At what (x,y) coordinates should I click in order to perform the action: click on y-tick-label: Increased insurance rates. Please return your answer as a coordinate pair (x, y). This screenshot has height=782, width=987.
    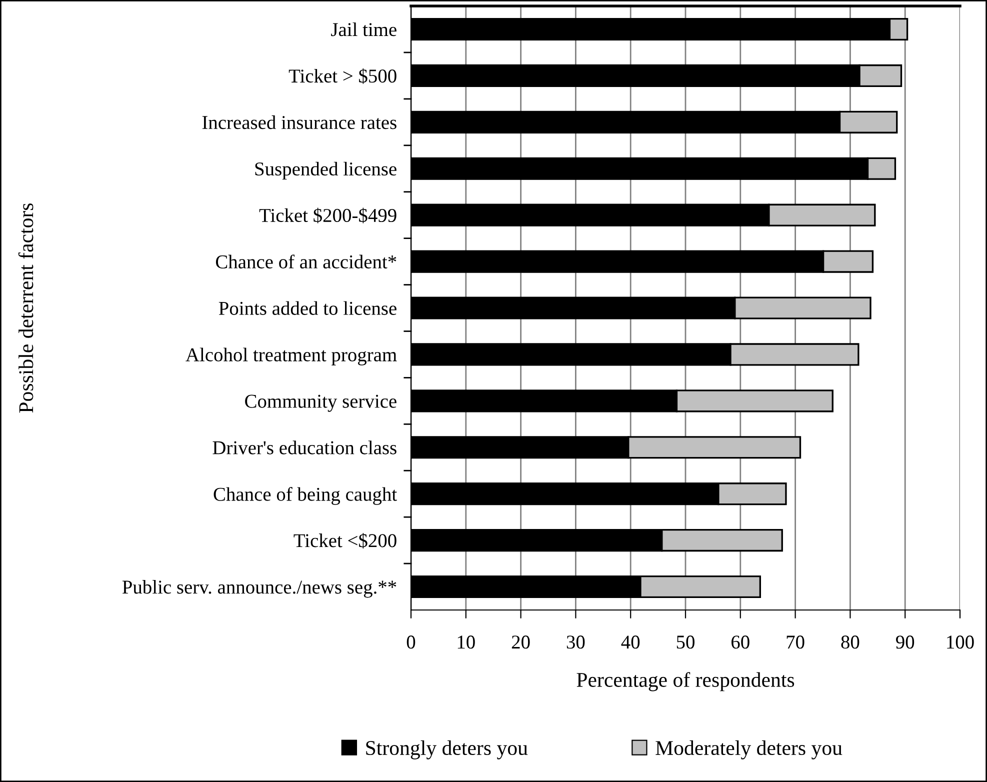
    Looking at the image, I should click on (299, 122).